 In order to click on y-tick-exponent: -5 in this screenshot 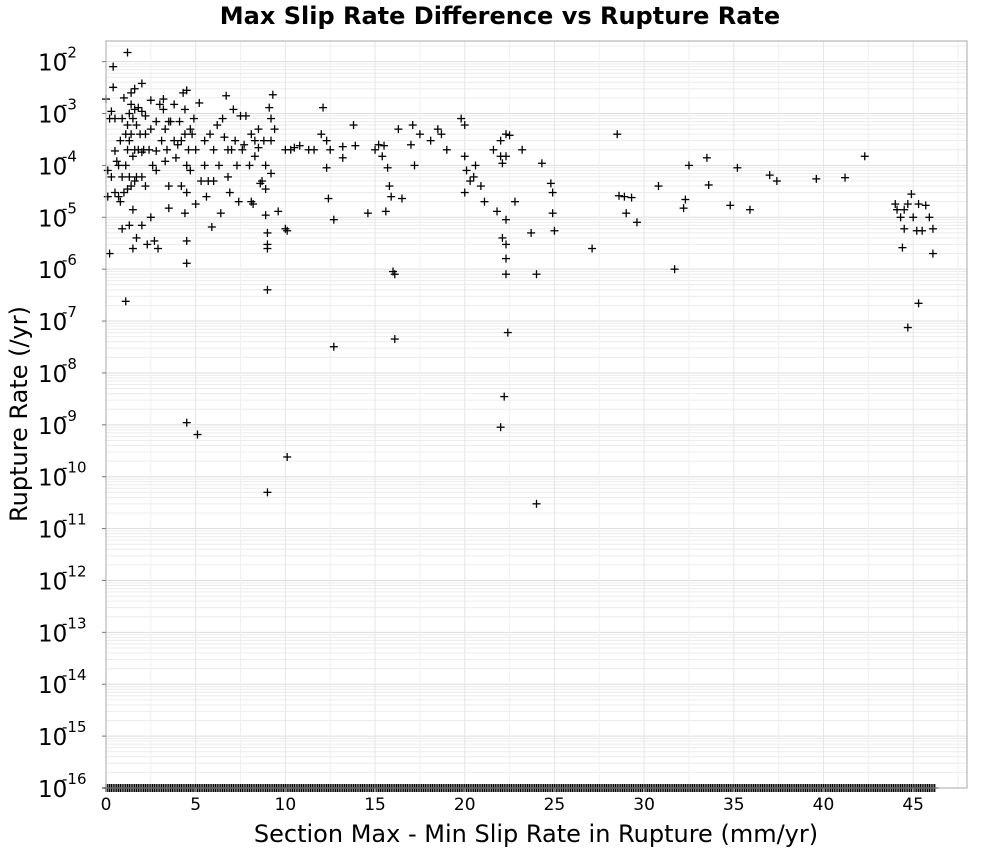, I will do `click(69, 208)`.